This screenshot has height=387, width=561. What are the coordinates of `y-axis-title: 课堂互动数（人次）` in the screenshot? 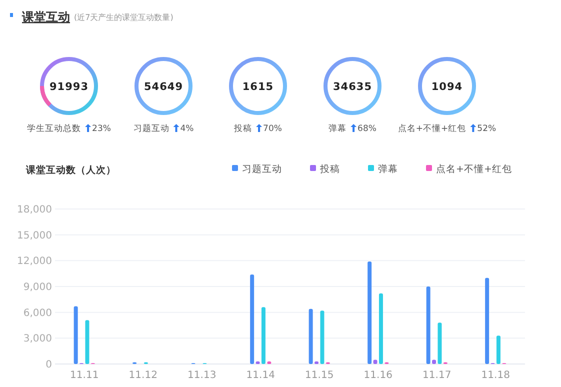 It's located at (70, 170).